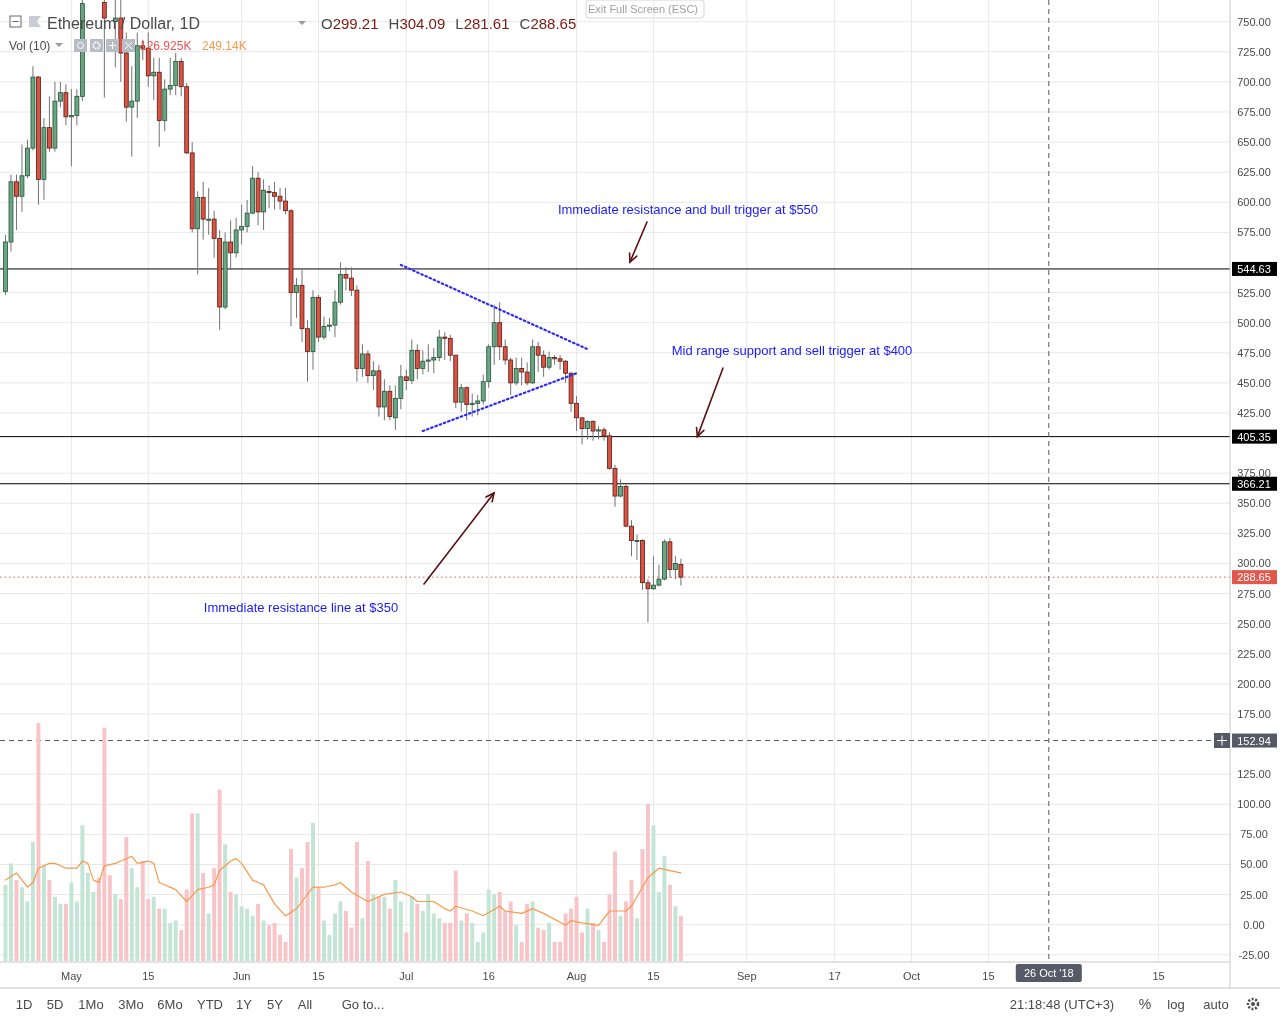 This screenshot has height=1024, width=1280. What do you see at coordinates (1254, 593) in the screenshot?
I see `y-tick-label: 275.00` at bounding box center [1254, 593].